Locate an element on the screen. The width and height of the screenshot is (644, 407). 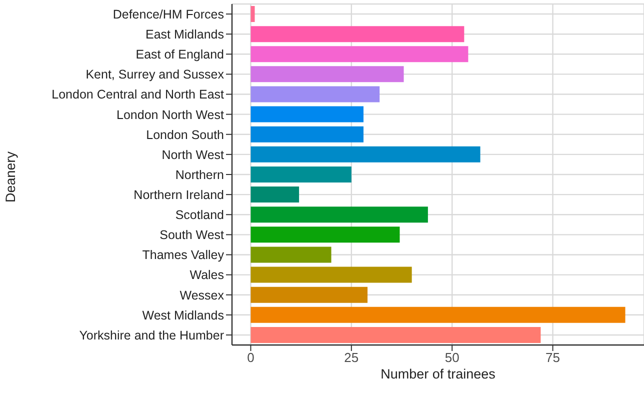
y-tick-label: Defence/HM Forces is located at coordinates (168, 14).